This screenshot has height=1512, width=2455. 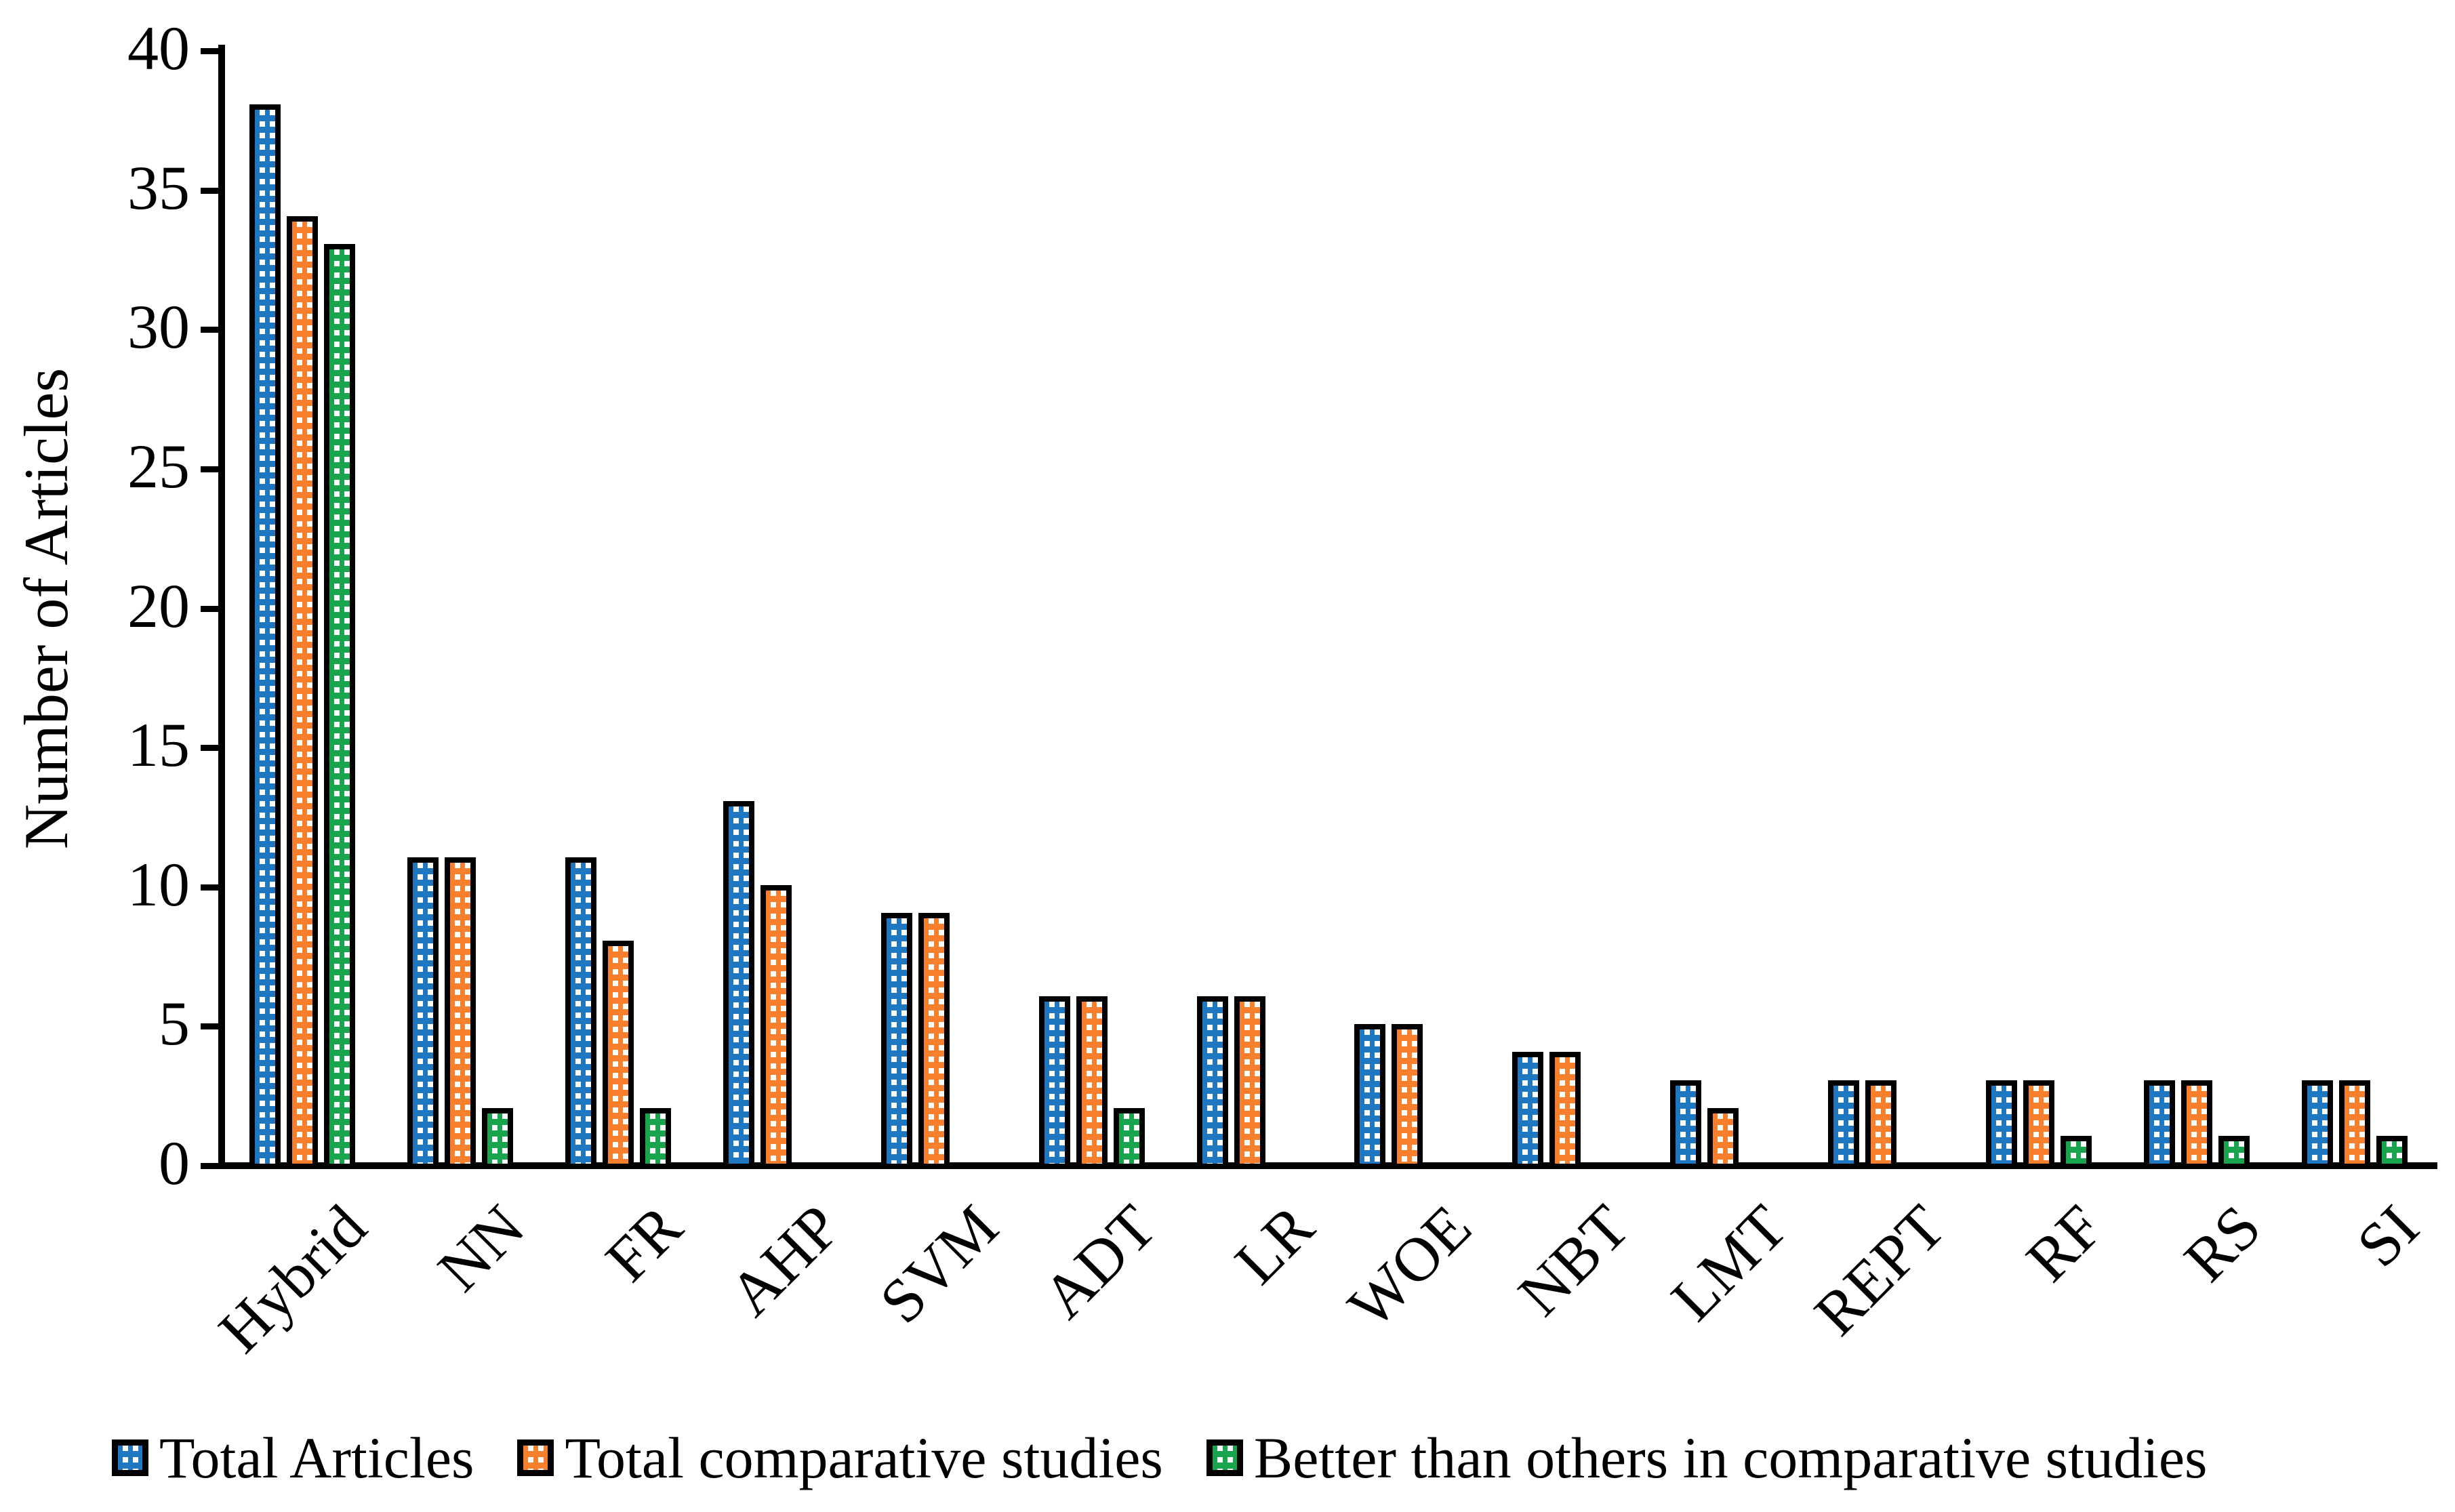 What do you see at coordinates (864, 1457) in the screenshot?
I see `legend-label: Total comparative studies` at bounding box center [864, 1457].